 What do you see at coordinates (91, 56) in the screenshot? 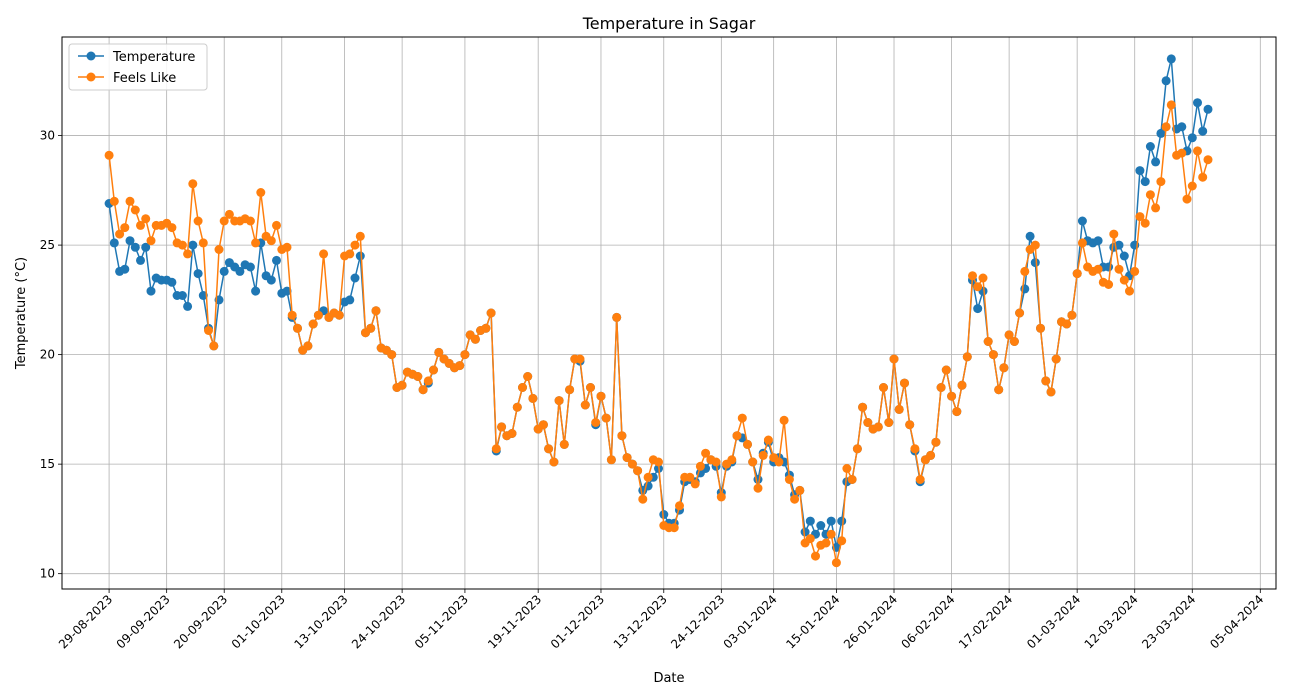
I see `legend-temperature-marker` at bounding box center [91, 56].